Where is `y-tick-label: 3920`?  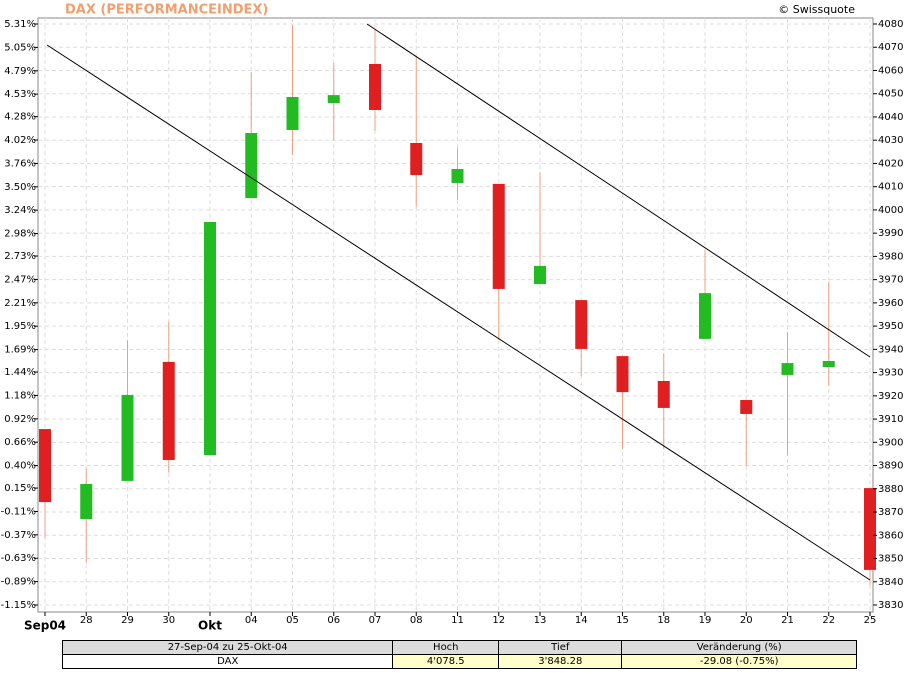
y-tick-label: 3920 is located at coordinates (890, 396).